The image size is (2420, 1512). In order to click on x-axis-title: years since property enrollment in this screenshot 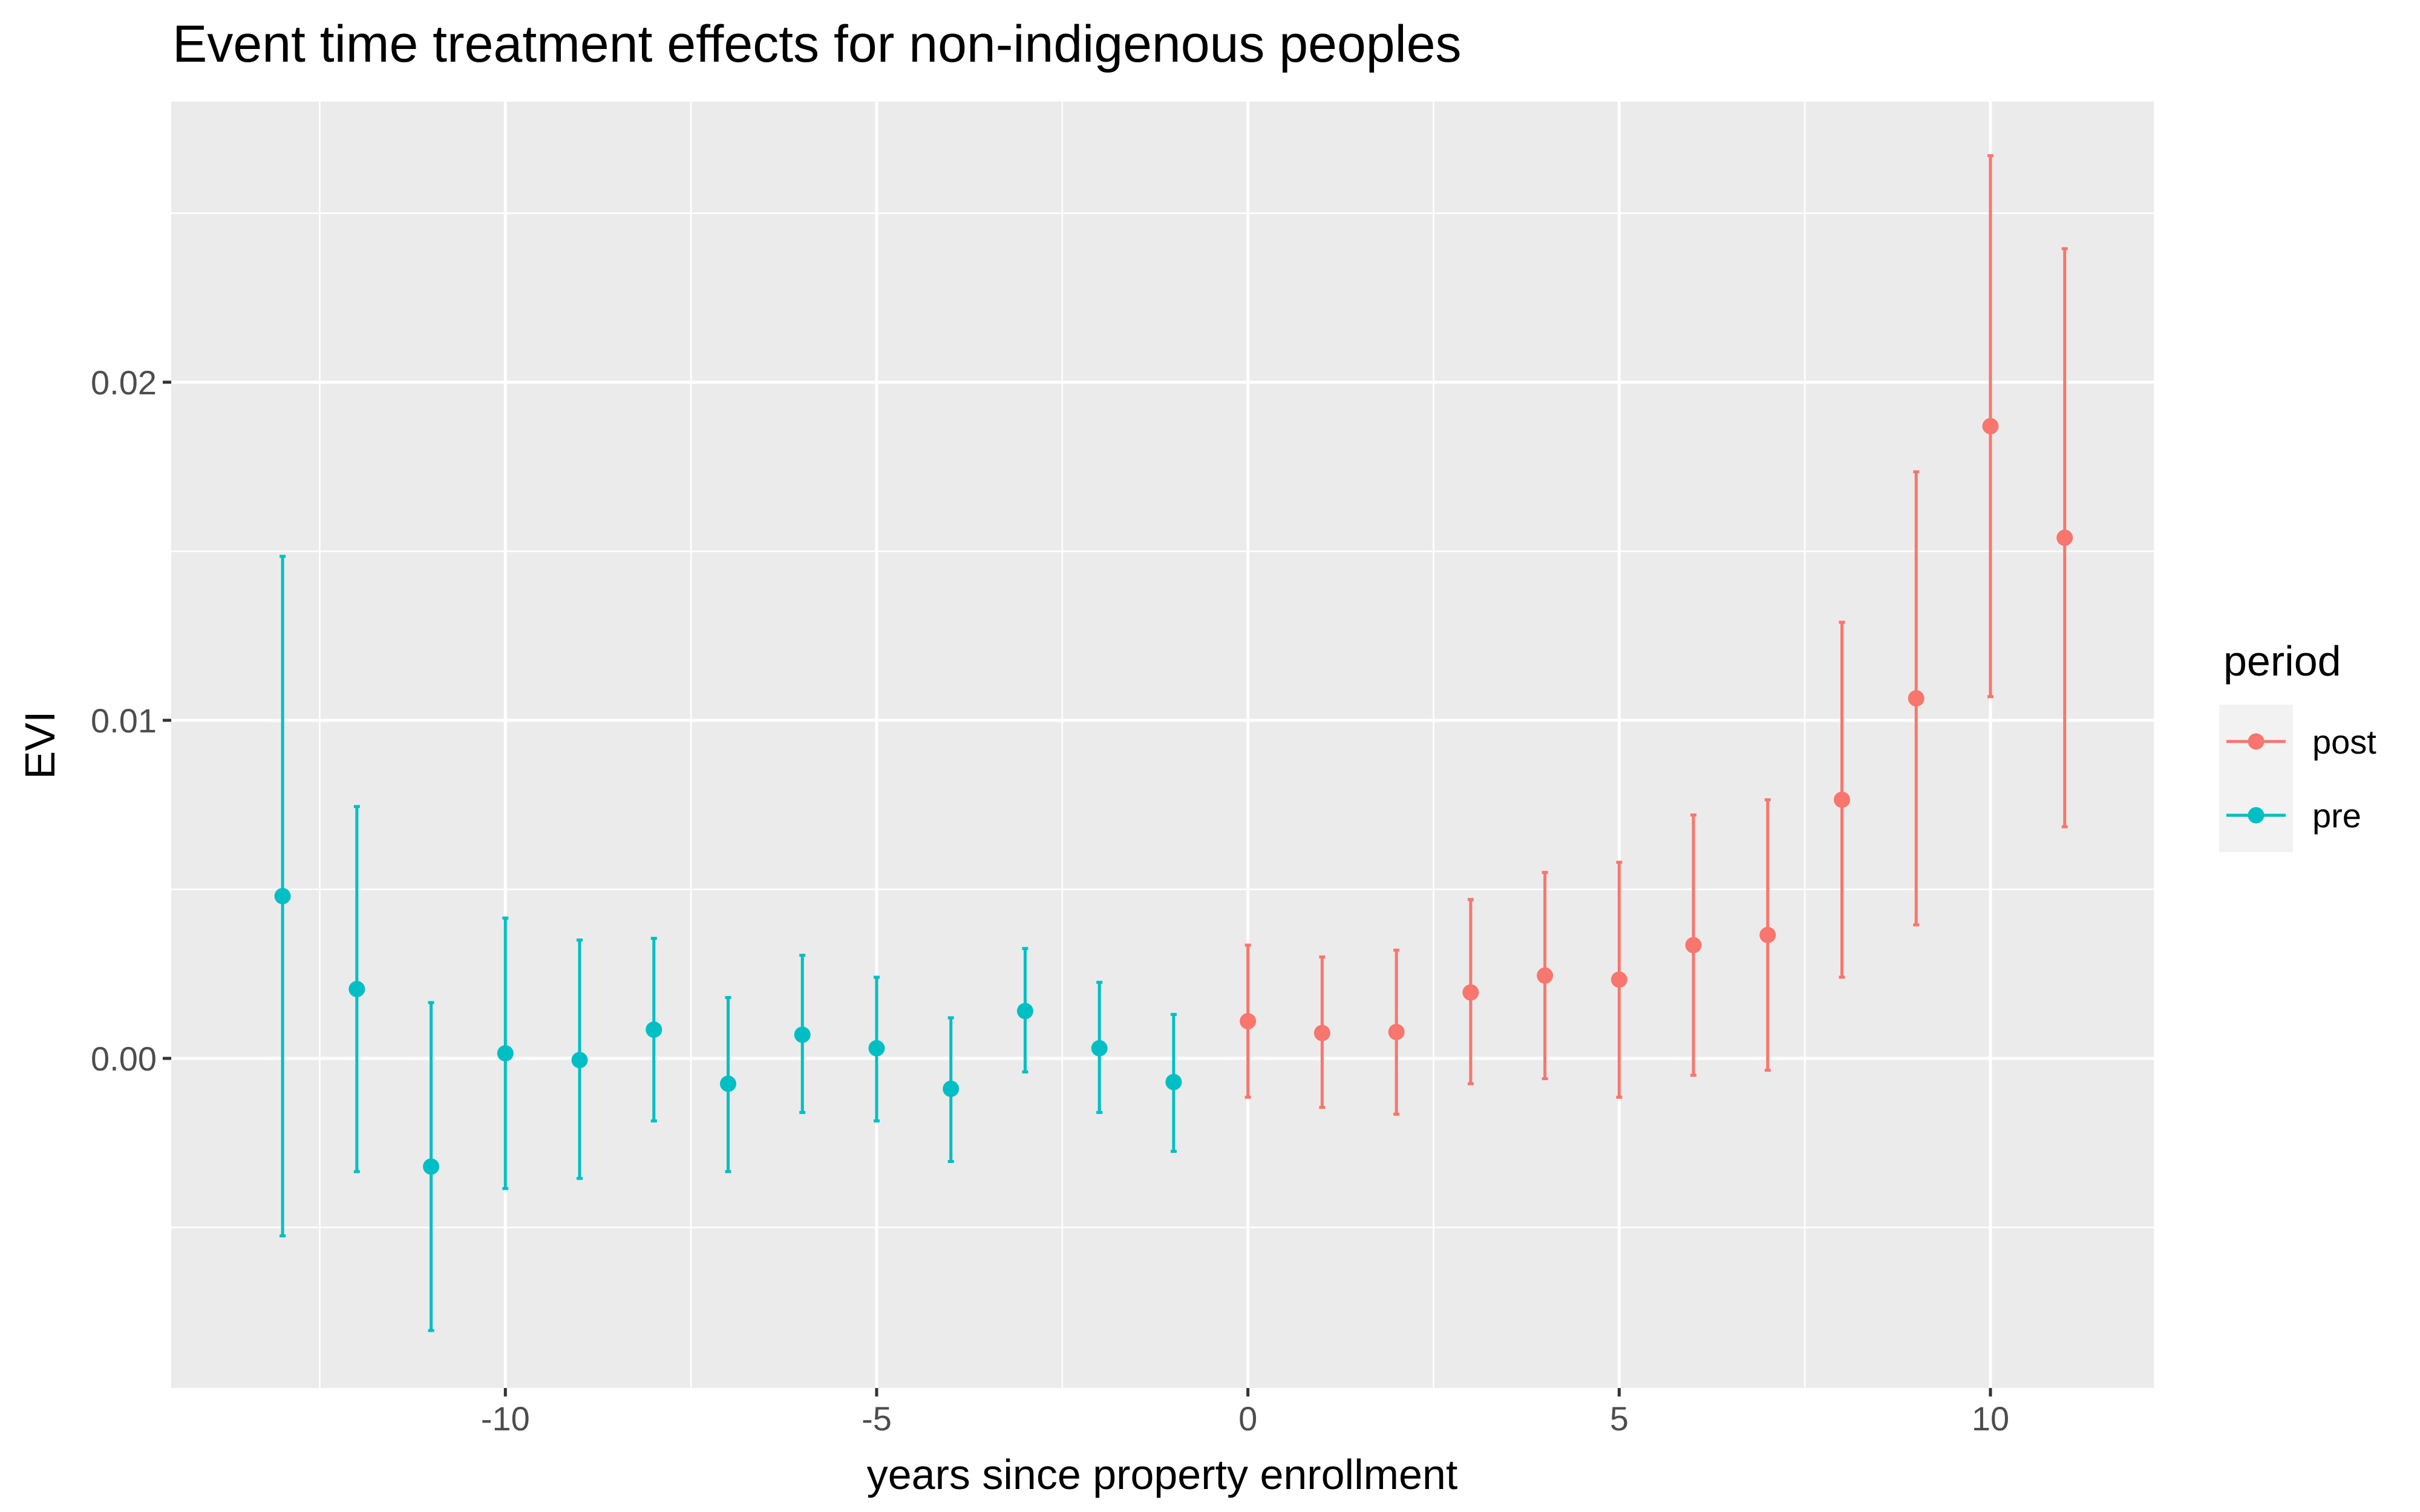, I will do `click(1162, 1474)`.